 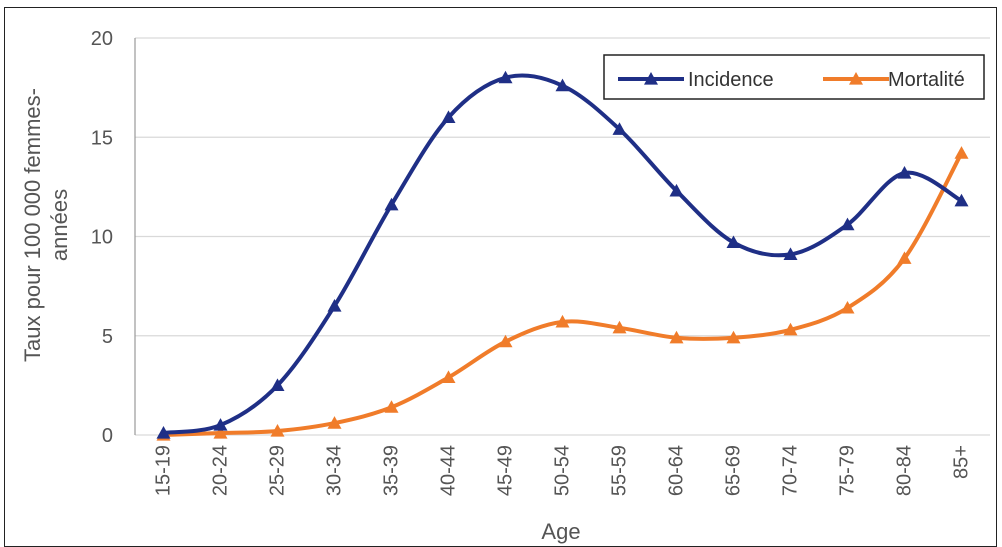 I want to click on x-tick-label: 40-44, so click(x=449, y=470).